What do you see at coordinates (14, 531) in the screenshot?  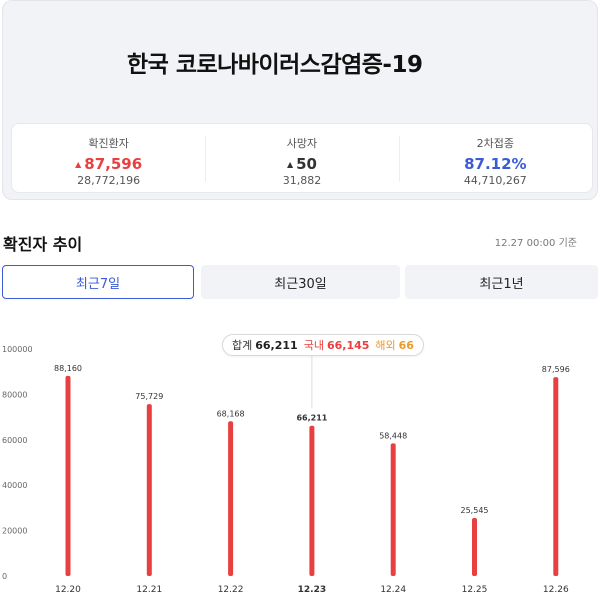 I see `y-tick-label: 20000` at bounding box center [14, 531].